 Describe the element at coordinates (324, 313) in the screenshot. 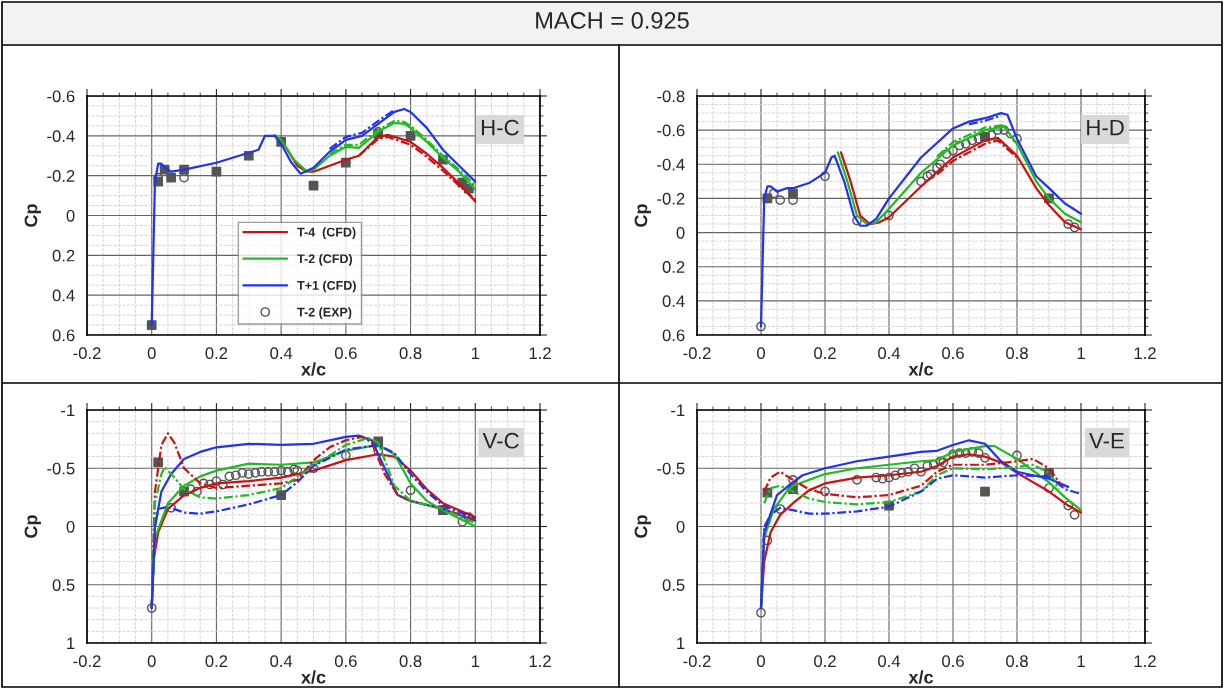

I see `legend-label: T-2 (EXP)` at that location.